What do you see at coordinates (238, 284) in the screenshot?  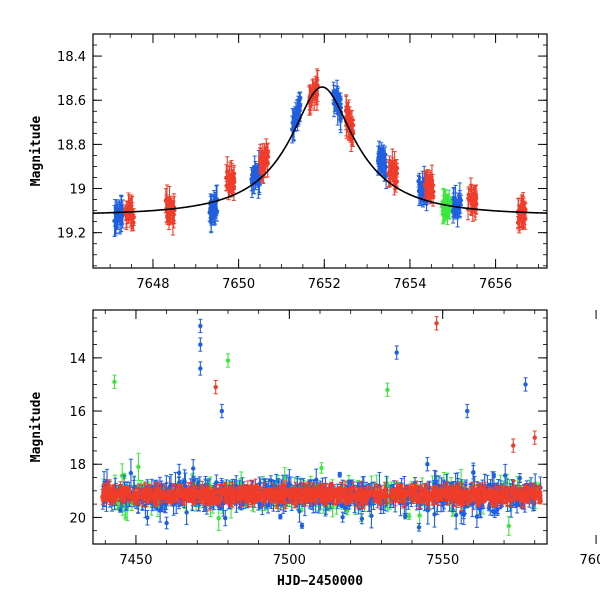 I see `x-tick-label: 7650` at bounding box center [238, 284].